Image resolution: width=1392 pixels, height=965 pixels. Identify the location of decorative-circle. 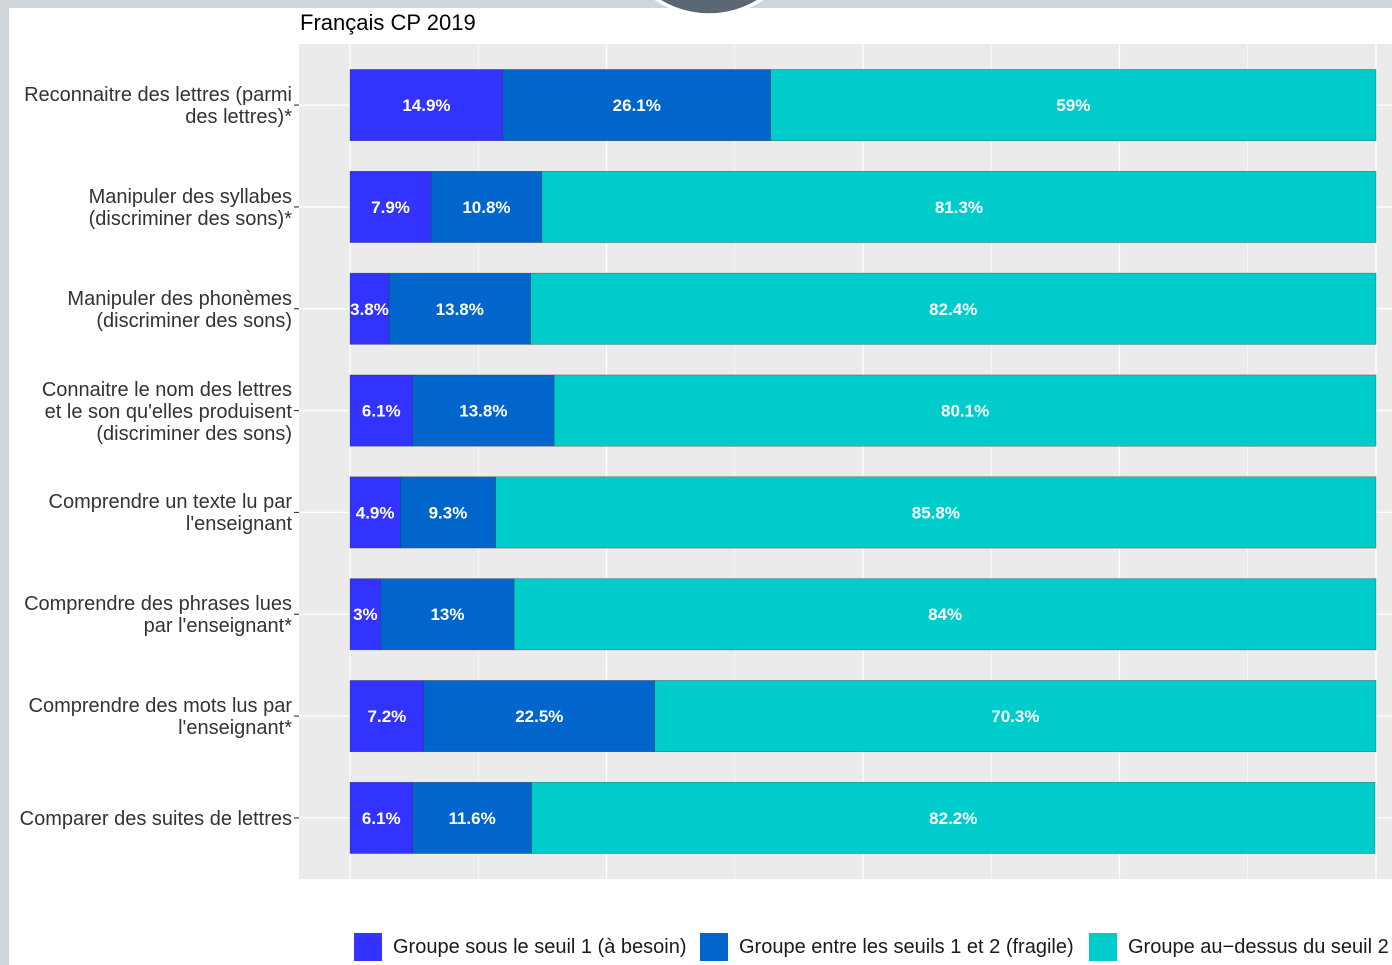
(709, 8).